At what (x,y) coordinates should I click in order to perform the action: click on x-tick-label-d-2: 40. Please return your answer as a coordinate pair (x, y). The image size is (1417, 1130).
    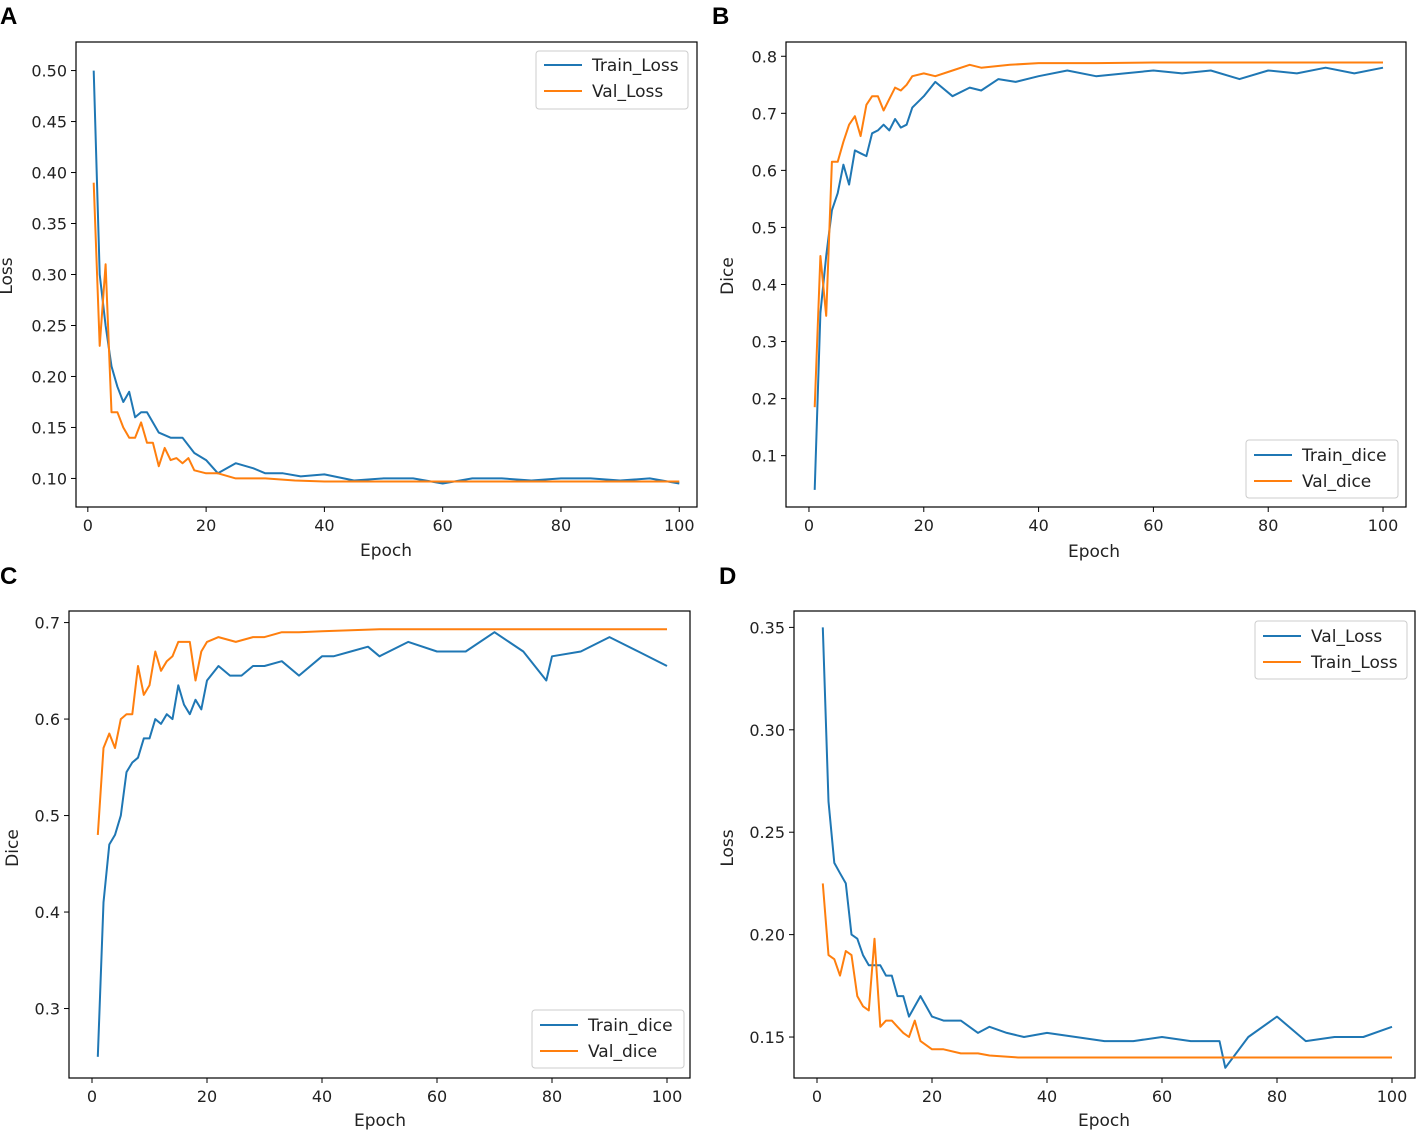
    Looking at the image, I should click on (1047, 1096).